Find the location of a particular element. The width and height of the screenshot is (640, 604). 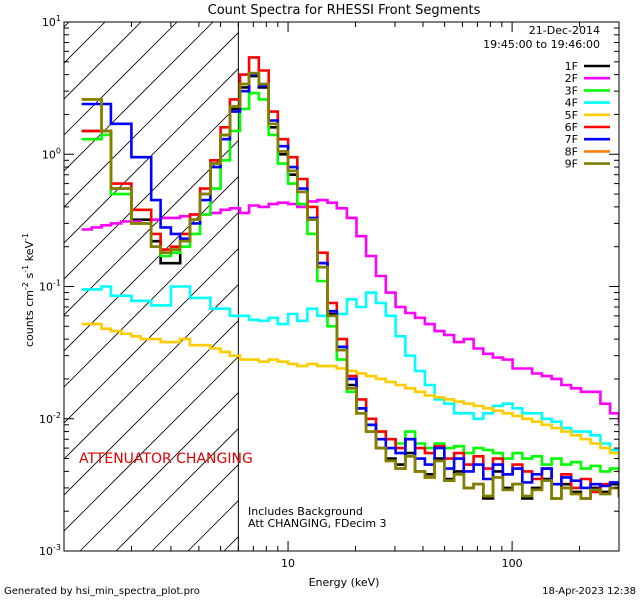

footer-timestamp: 18-Apr-2023 12:38 is located at coordinates (589, 591).